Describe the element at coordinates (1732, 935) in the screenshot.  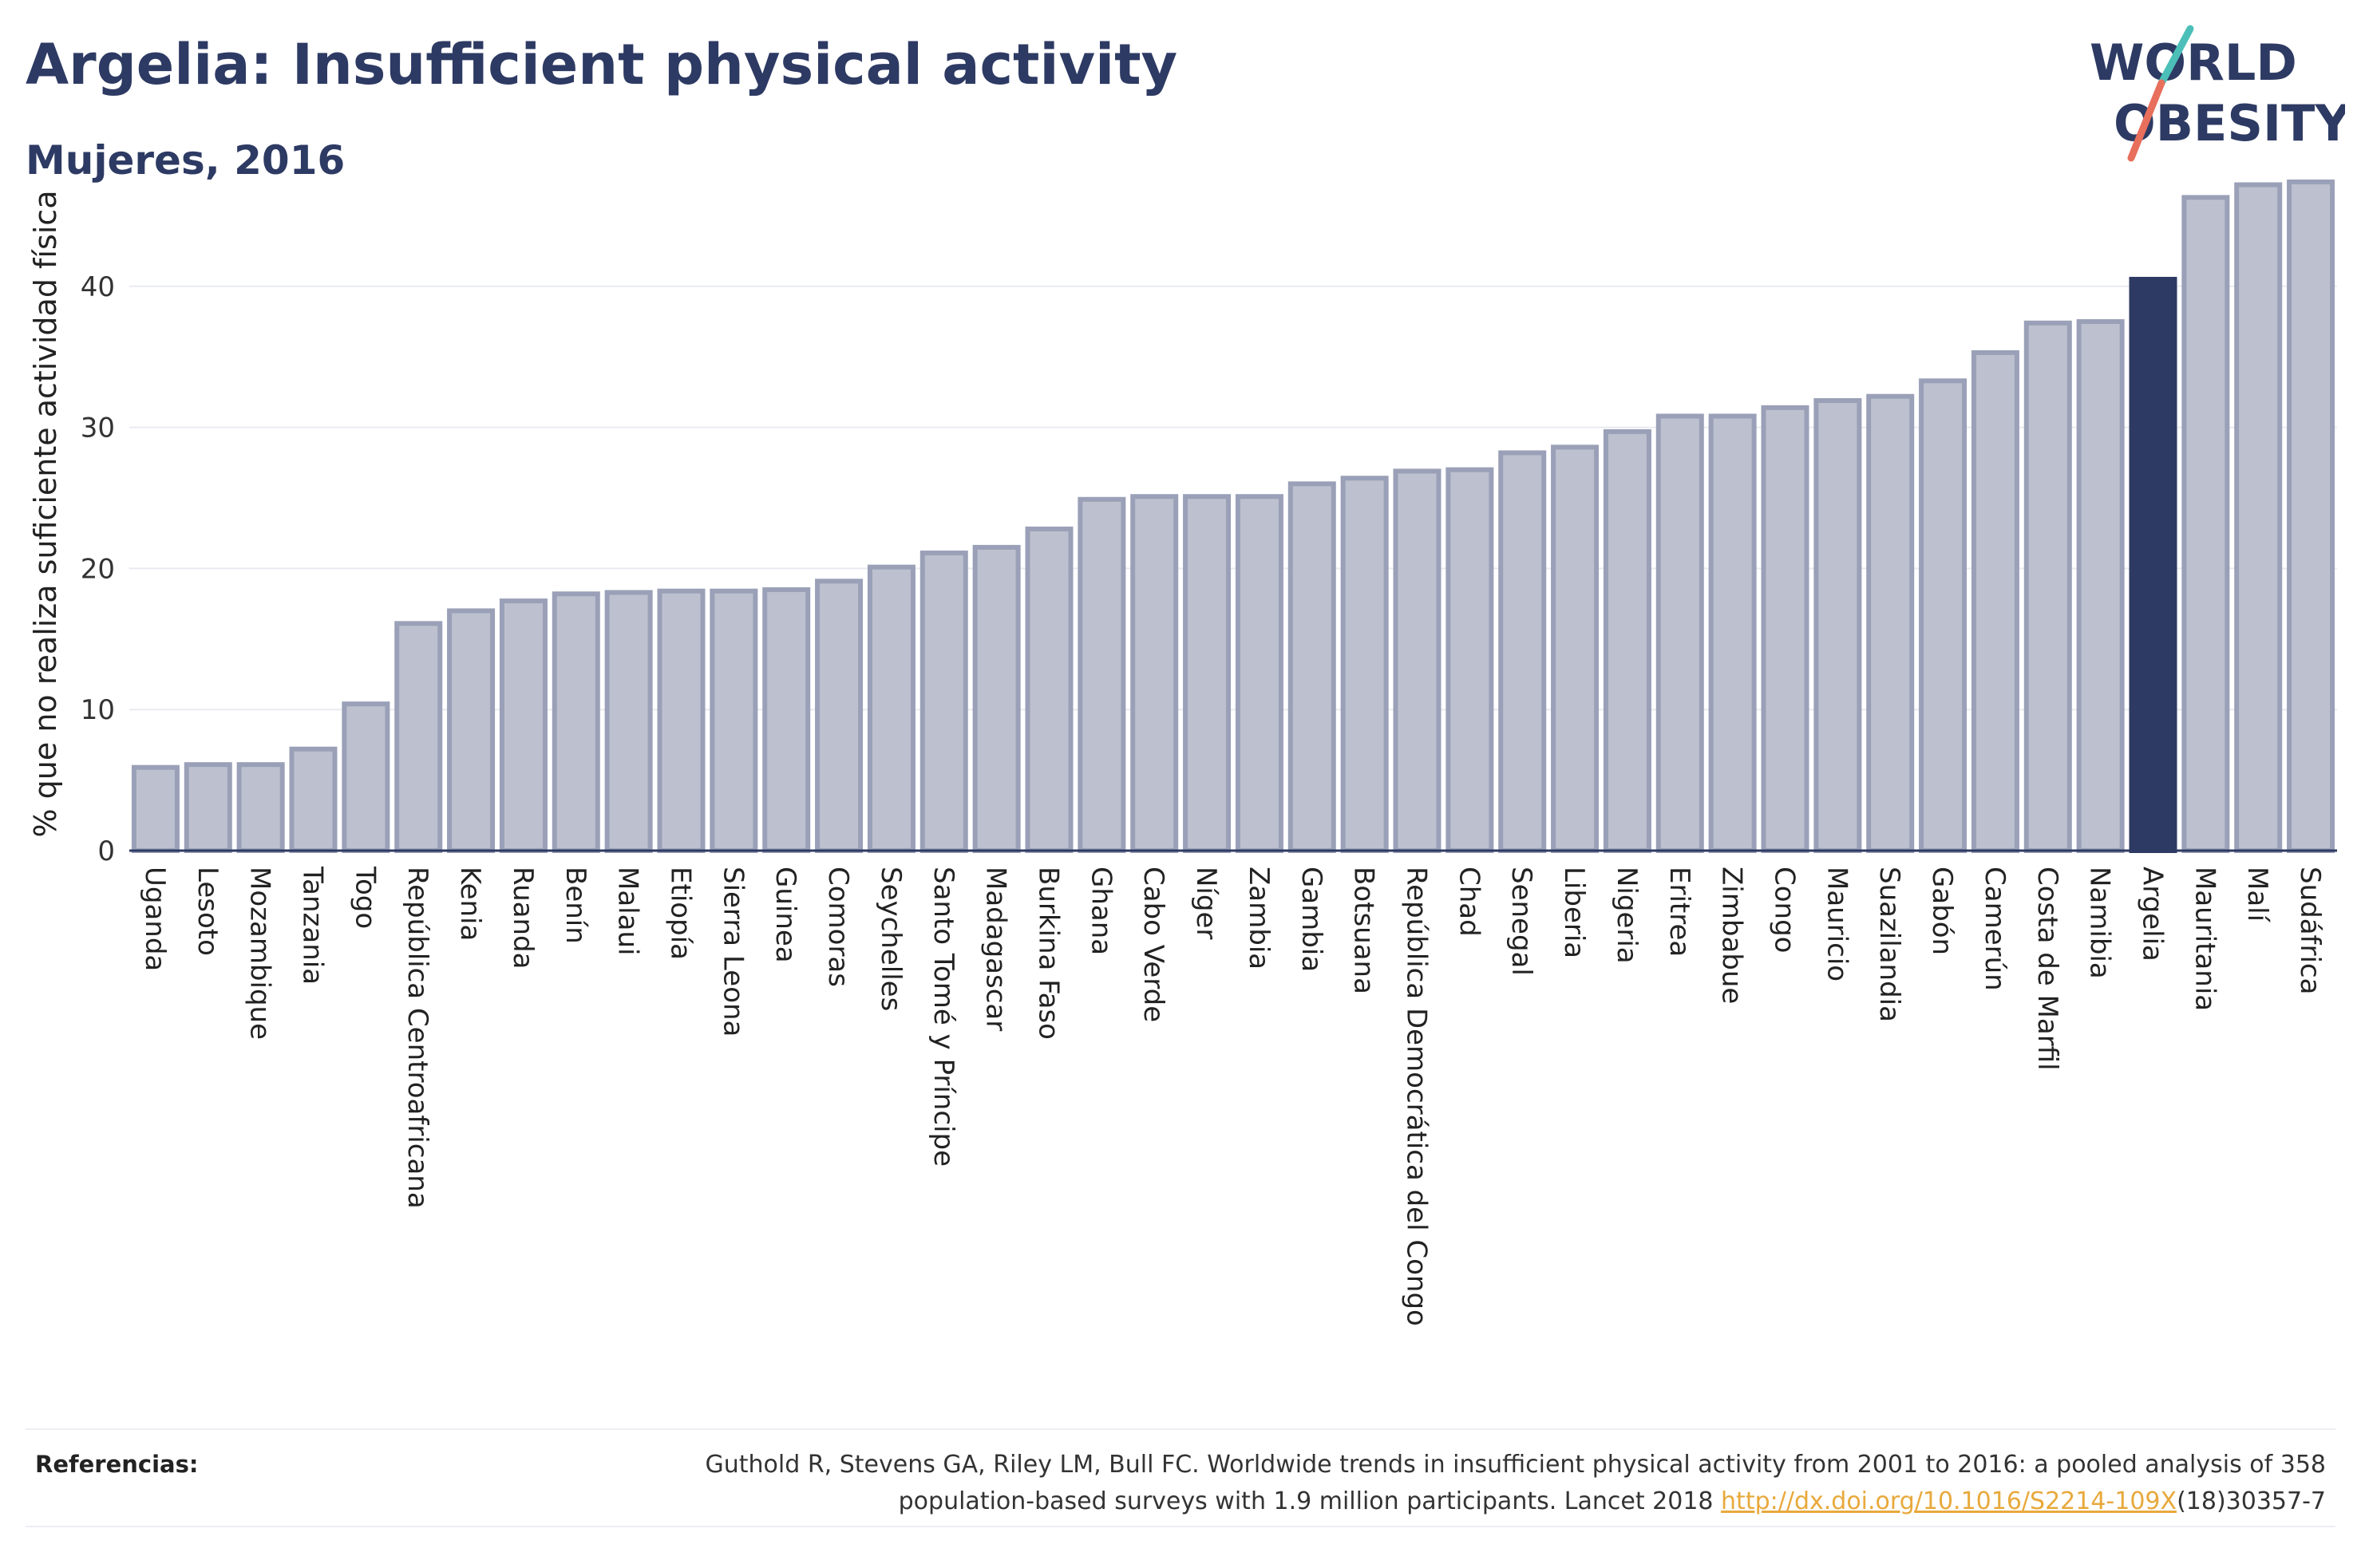
I see `x-tick-label-30: Zimbabue` at that location.